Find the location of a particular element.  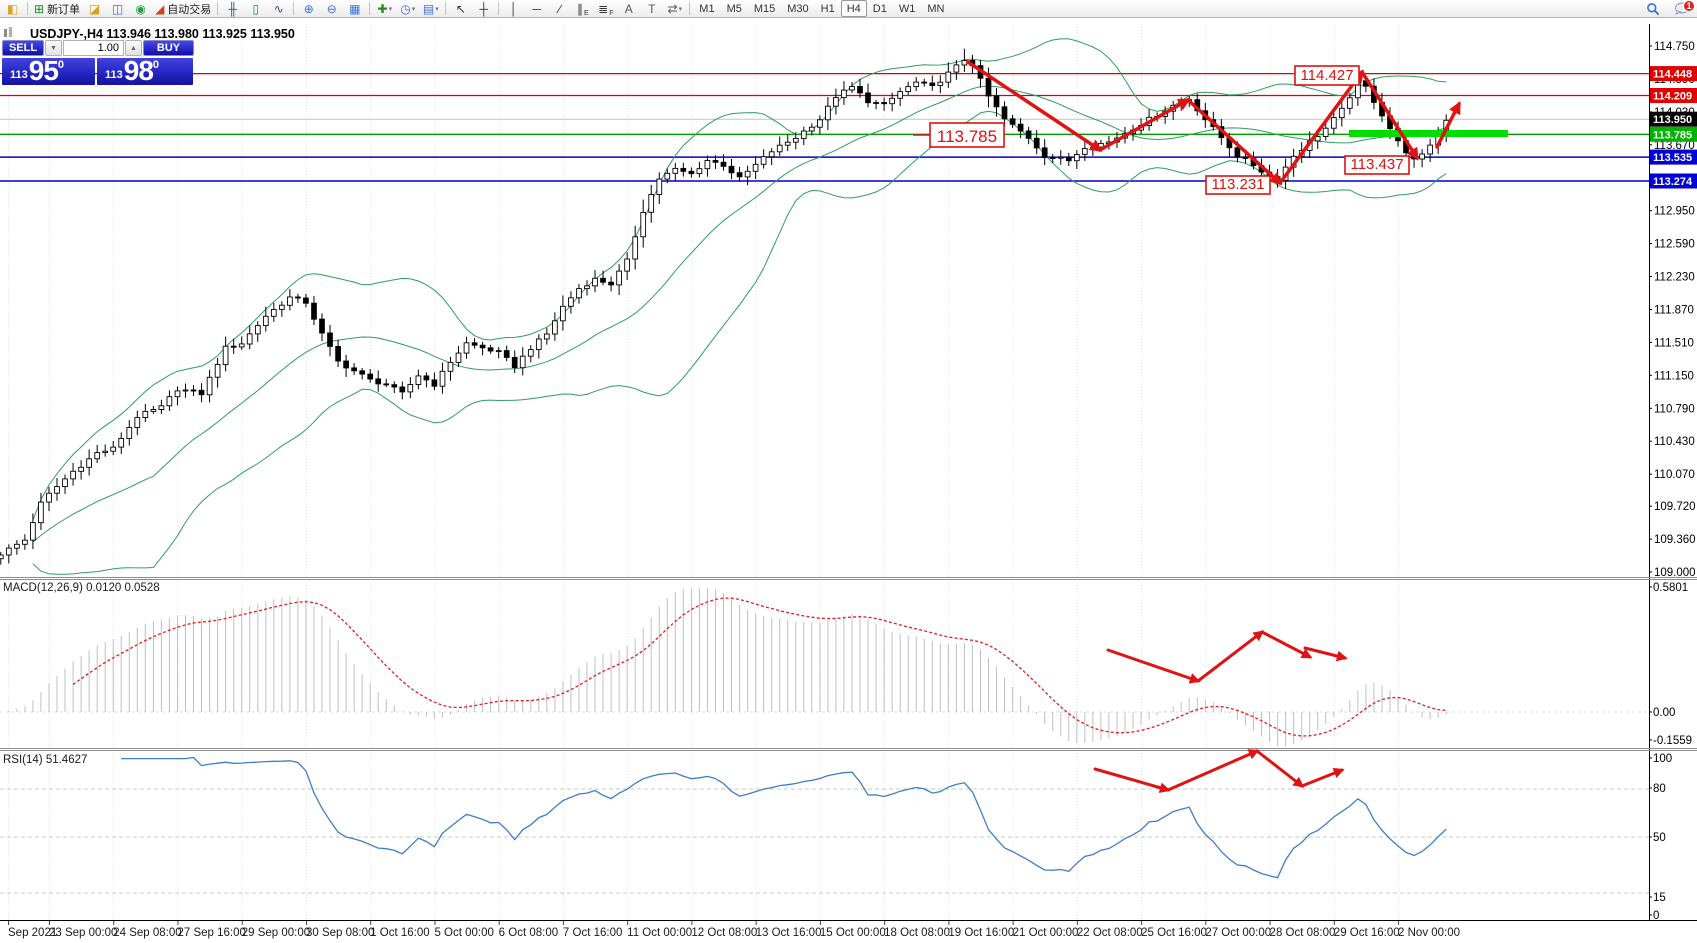

tile-windows-button: ▦ is located at coordinates (354, 9).